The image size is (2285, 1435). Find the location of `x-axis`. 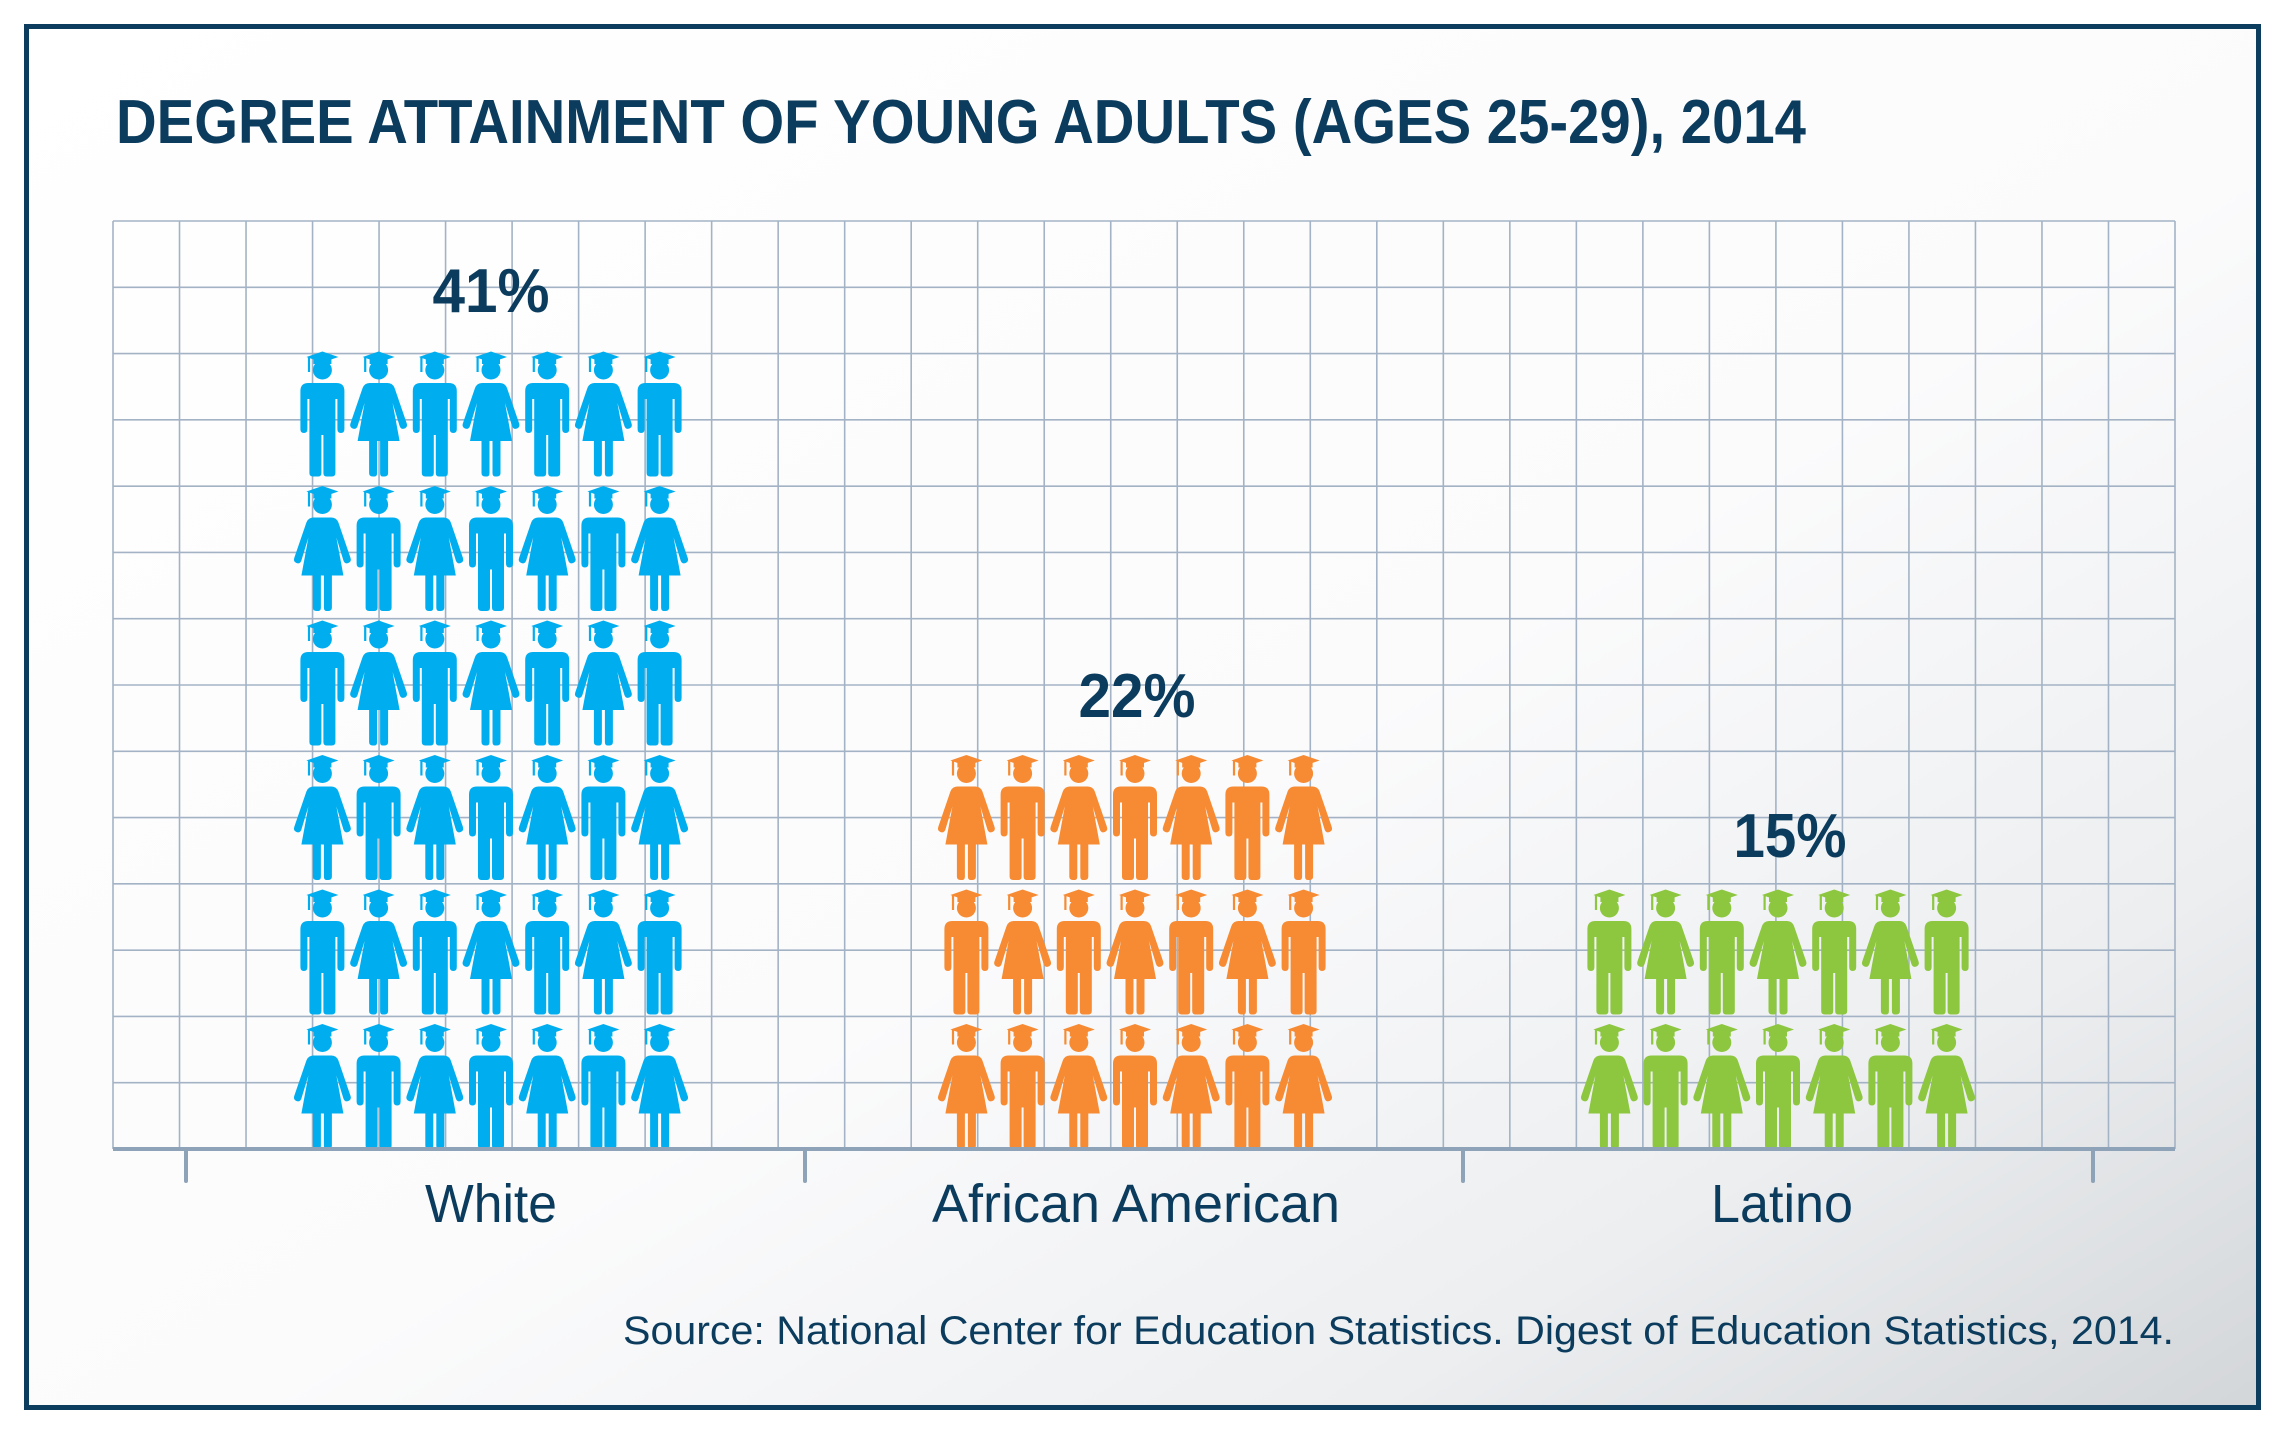

x-axis is located at coordinates (1144, 1165).